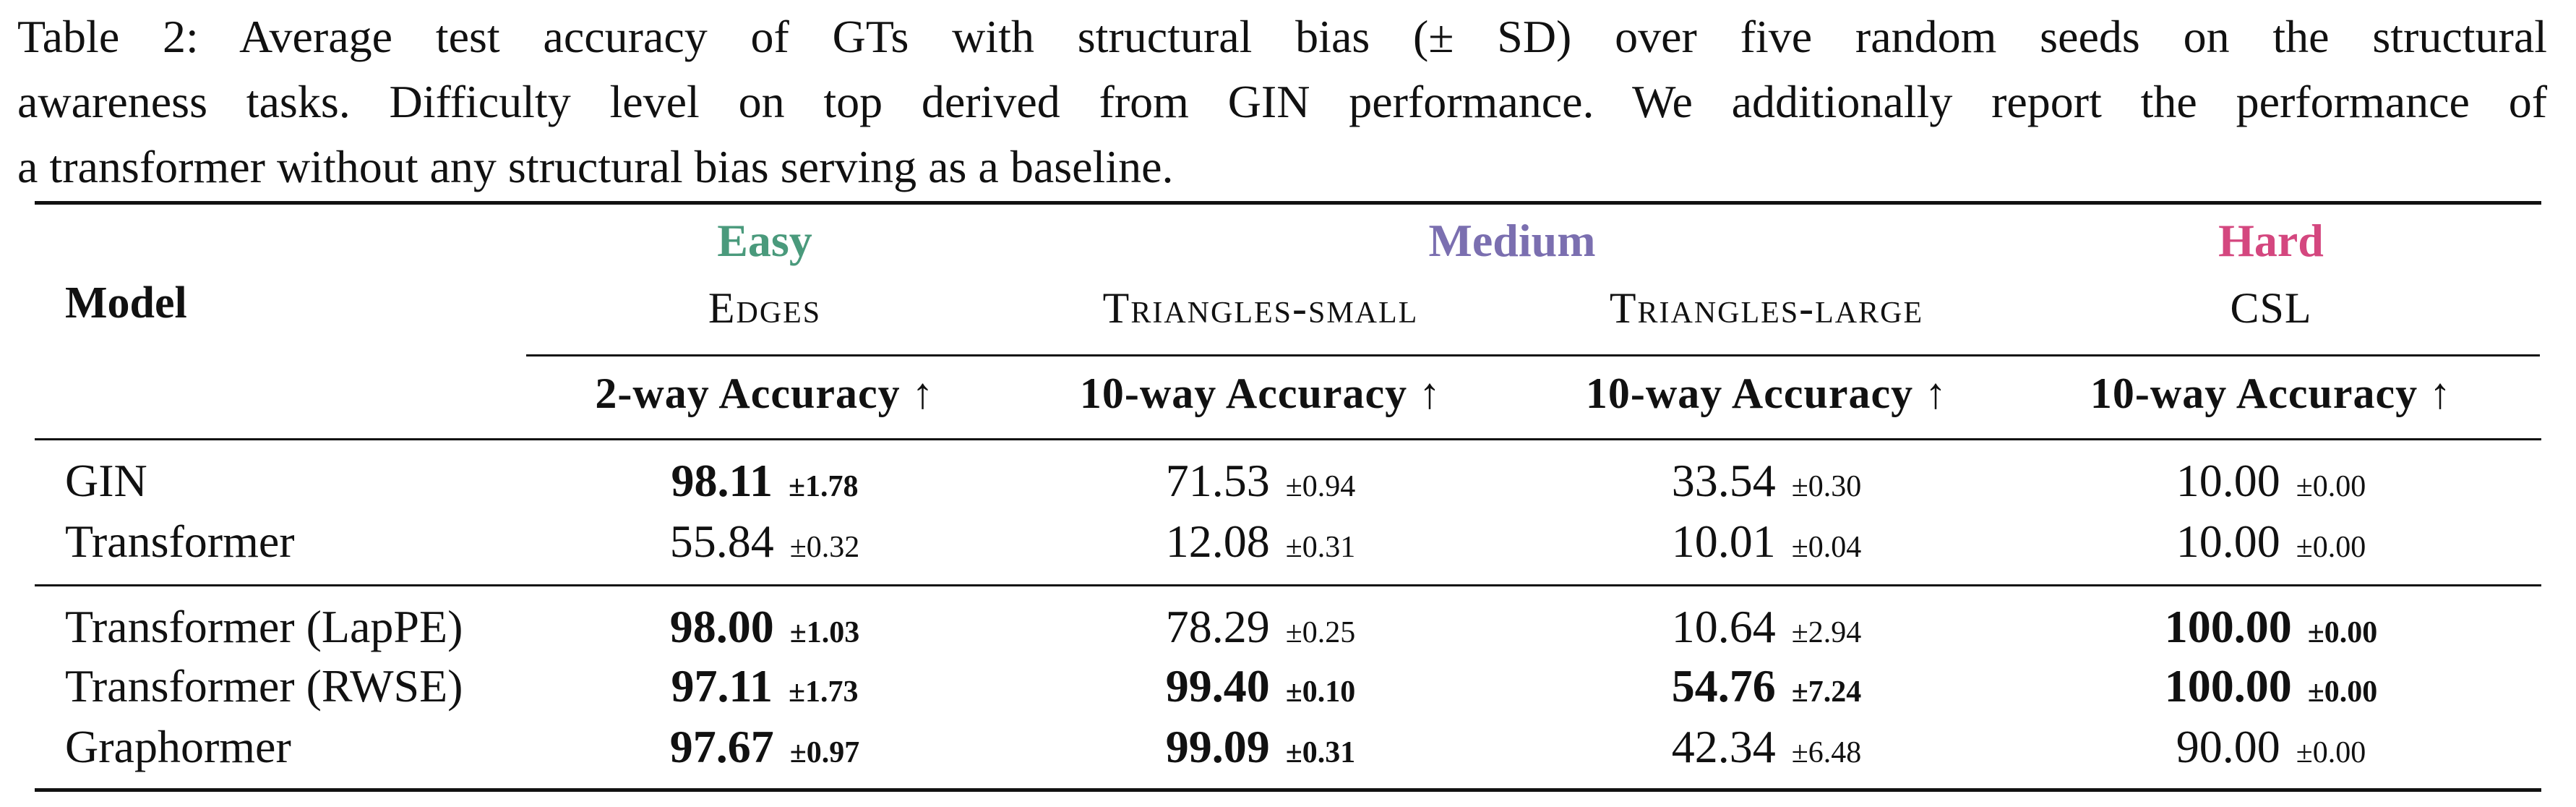  What do you see at coordinates (765, 746) in the screenshot?
I see `table-cell: 97.67 ±0.97` at bounding box center [765, 746].